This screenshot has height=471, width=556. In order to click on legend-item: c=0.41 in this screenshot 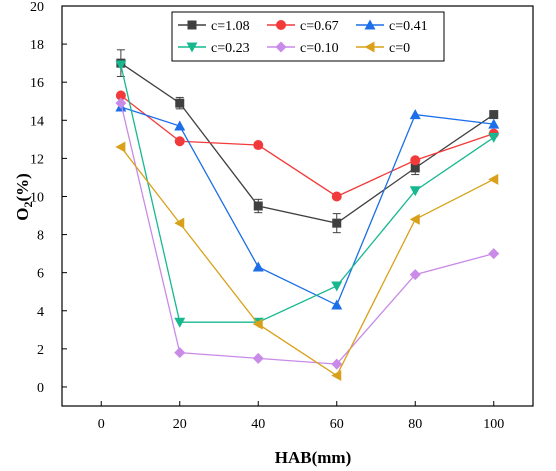, I will do `click(392, 26)`.